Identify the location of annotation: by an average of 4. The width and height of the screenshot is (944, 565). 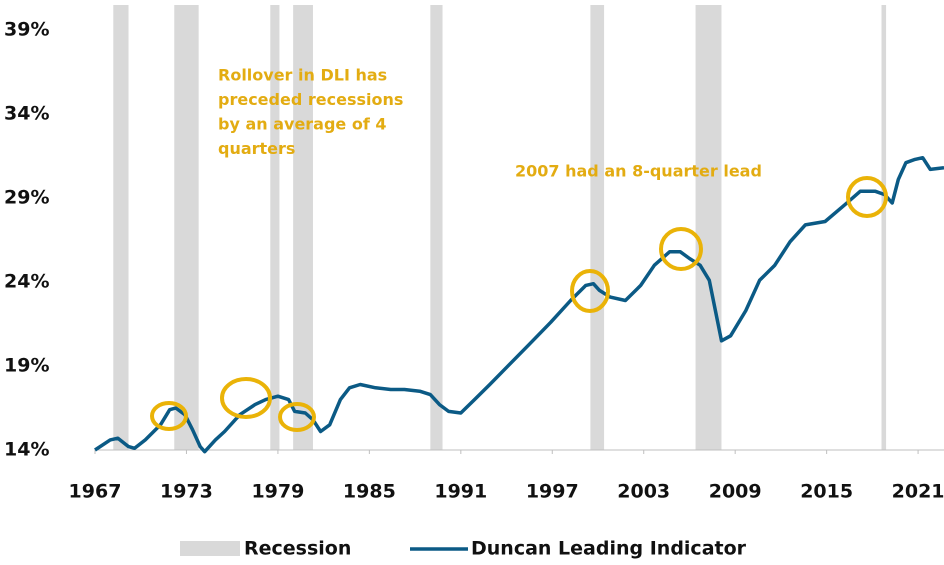
(302, 124).